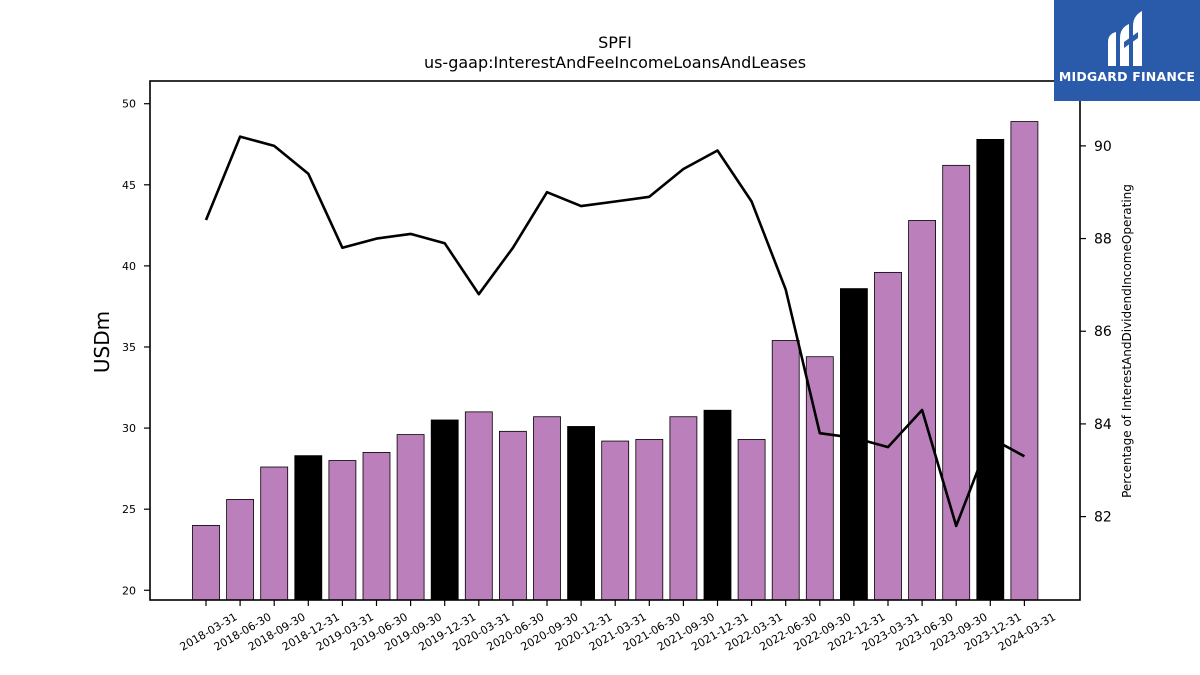 This screenshot has height=675, width=1200. Describe the element at coordinates (129, 509) in the screenshot. I see `y-tick-label-25: 25` at that location.